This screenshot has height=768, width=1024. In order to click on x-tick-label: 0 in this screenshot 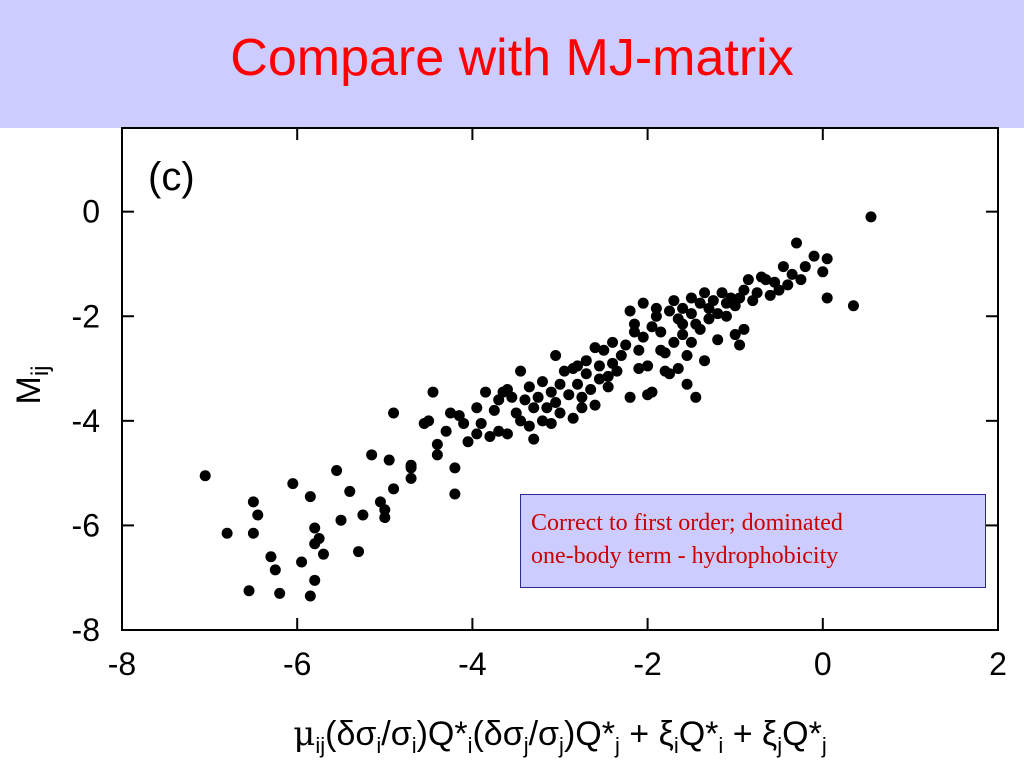, I will do `click(823, 664)`.